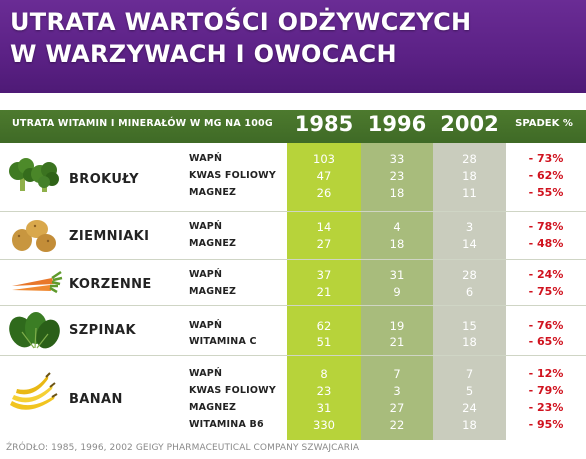 The height and width of the screenshot is (459, 586). What do you see at coordinates (324, 176) in the screenshot?
I see `value-1985: 47` at bounding box center [324, 176].